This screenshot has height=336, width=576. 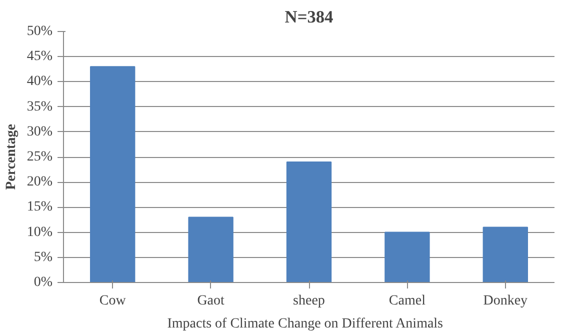 What do you see at coordinates (39, 82) in the screenshot?
I see `y-tick-label: 40%` at bounding box center [39, 82].